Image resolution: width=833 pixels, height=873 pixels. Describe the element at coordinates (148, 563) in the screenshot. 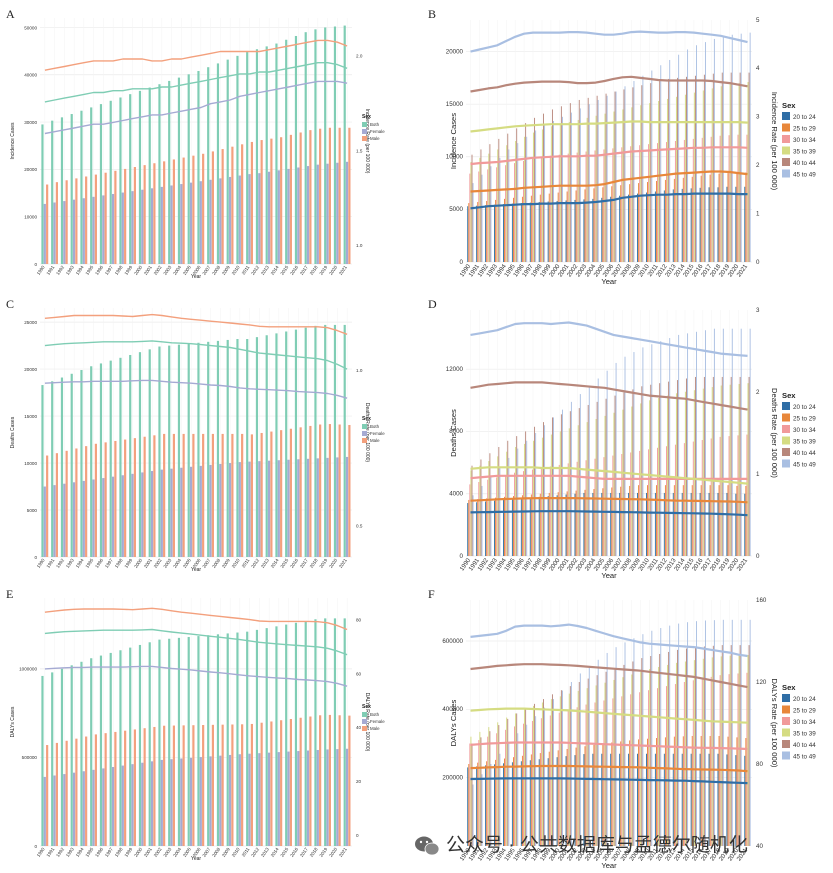

I see `x-tick-label: 2001` at that location.